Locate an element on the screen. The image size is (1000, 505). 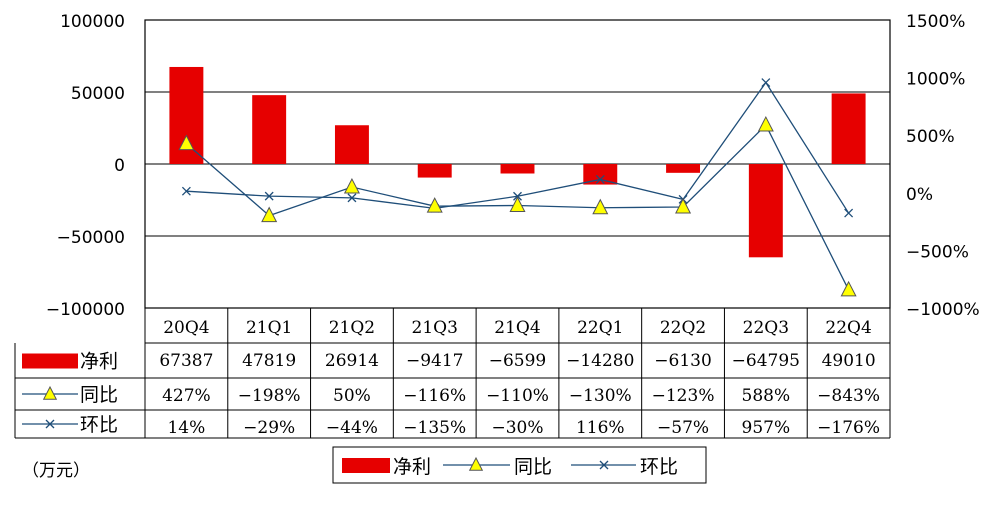
x-tick-label: 22Q2 is located at coordinates (683, 328).